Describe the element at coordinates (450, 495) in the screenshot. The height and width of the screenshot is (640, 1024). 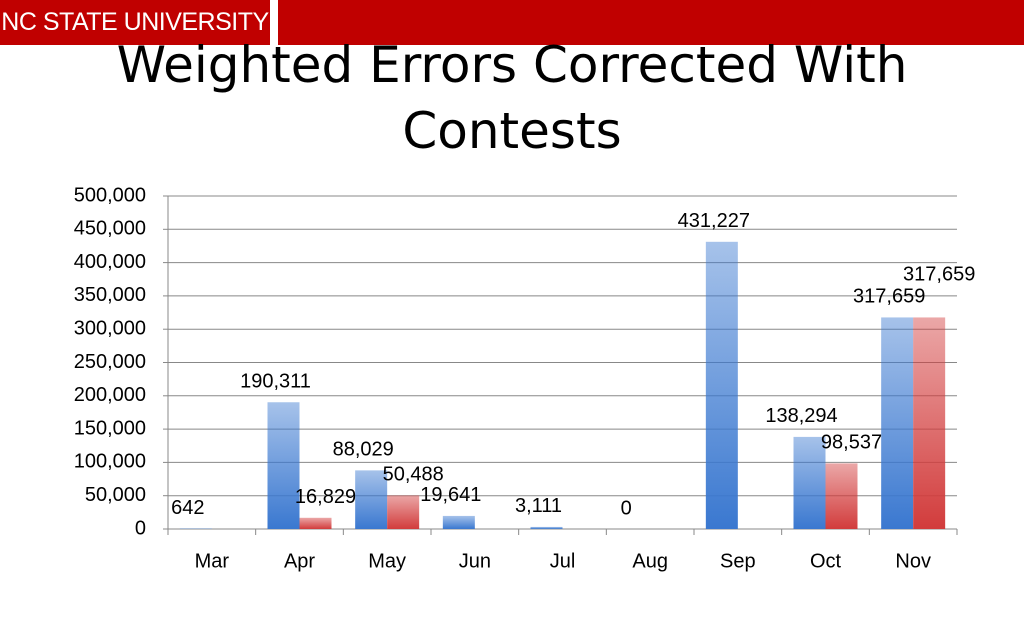
I see `data-label: 19,641` at that location.